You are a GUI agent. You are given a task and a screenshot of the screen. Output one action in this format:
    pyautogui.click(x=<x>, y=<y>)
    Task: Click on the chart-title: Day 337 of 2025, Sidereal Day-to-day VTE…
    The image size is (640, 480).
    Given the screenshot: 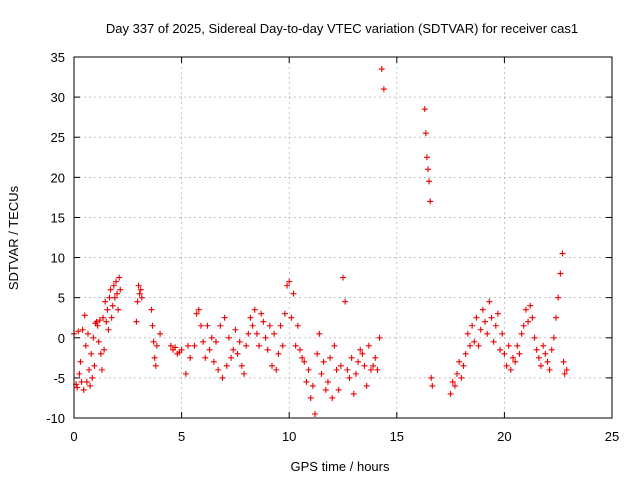 What is the action you would take?
    pyautogui.click(x=342, y=28)
    